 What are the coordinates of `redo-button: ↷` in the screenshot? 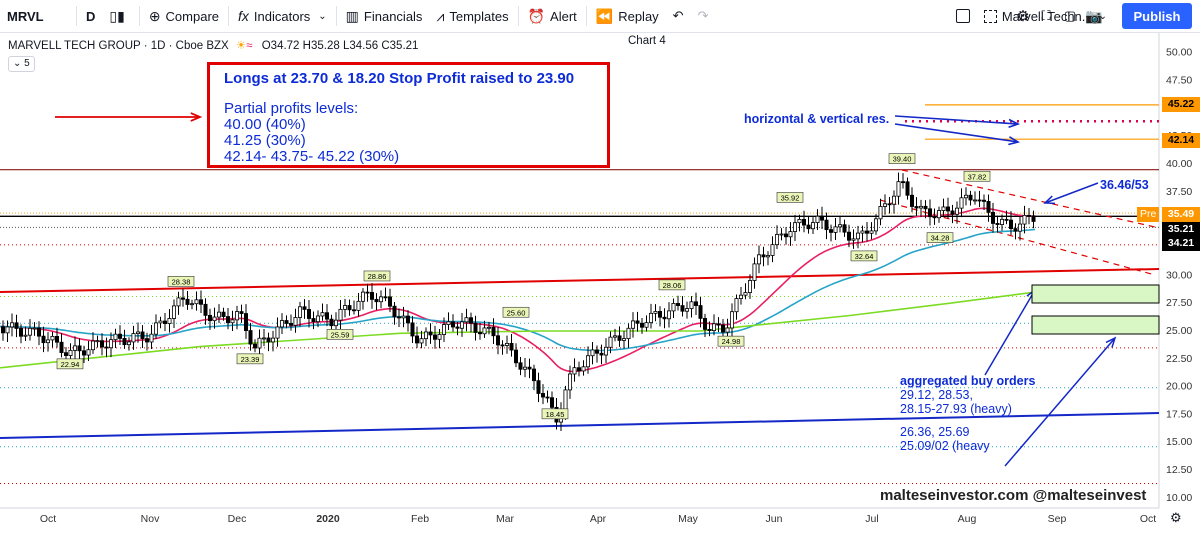 It's located at (703, 16).